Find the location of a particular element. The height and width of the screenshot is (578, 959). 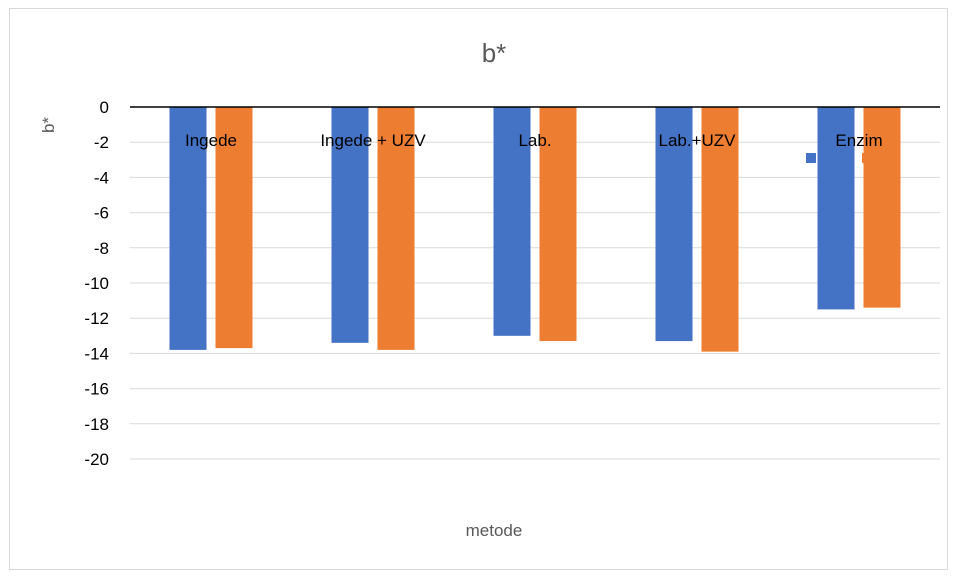

y-tick-label: -10 is located at coordinates (96, 283).